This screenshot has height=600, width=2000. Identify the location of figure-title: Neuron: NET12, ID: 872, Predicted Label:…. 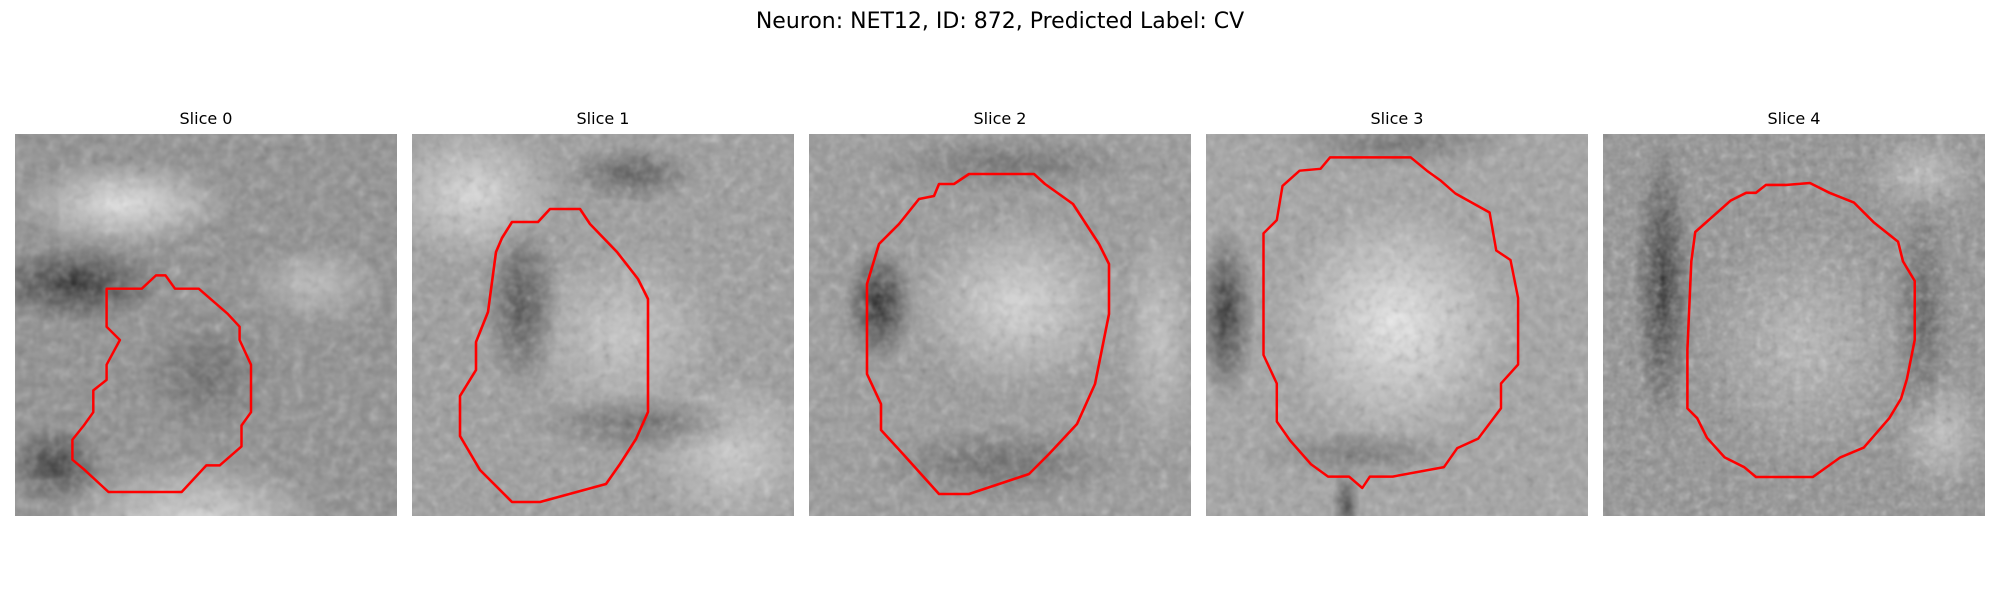
(1000, 21).